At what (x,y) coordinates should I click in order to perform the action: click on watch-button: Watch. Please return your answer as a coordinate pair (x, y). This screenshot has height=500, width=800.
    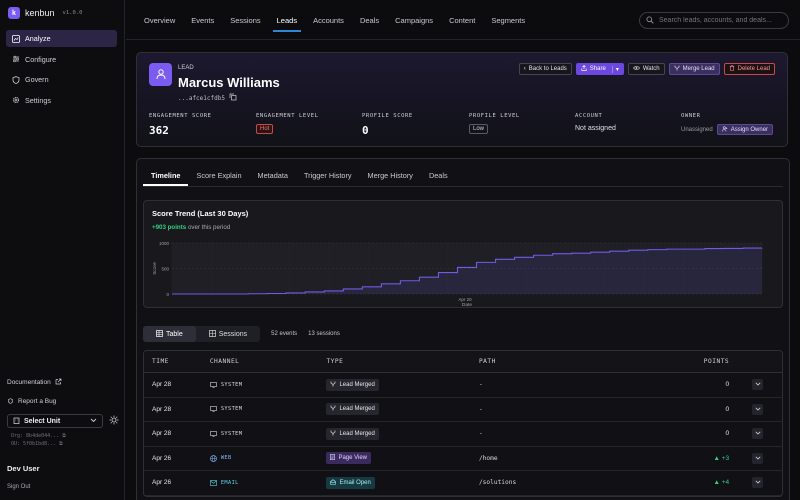
    Looking at the image, I should click on (646, 69).